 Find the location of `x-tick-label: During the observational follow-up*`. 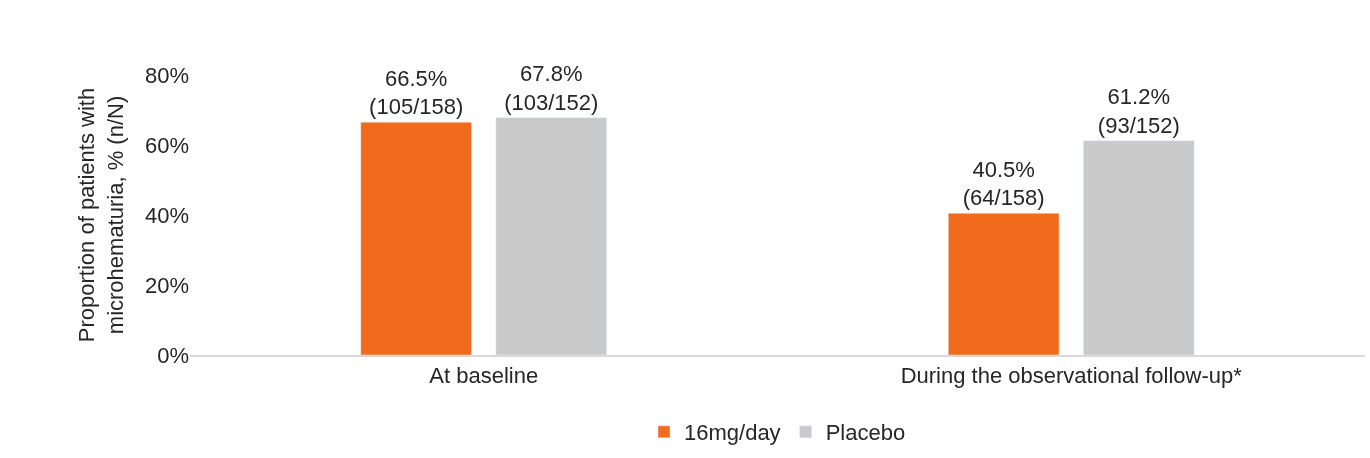

x-tick-label: During the observational follow-up* is located at coordinates (1071, 376).